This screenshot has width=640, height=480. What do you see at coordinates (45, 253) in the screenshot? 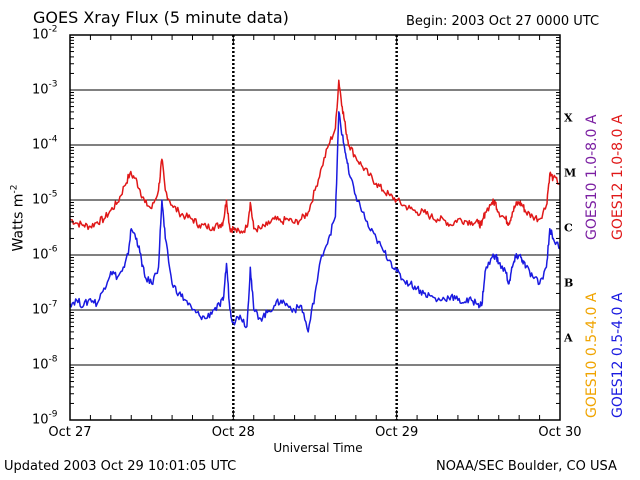
I see `y-tick-label: 10⁻⁶` at bounding box center [45, 253].